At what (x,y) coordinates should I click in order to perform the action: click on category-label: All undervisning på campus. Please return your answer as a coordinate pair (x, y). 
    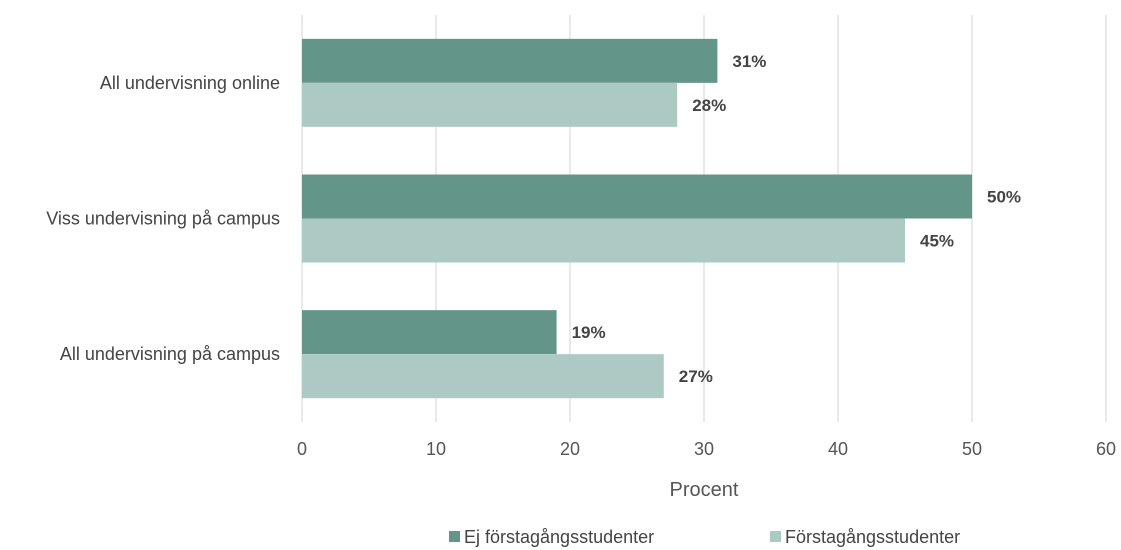
    Looking at the image, I should click on (170, 354).